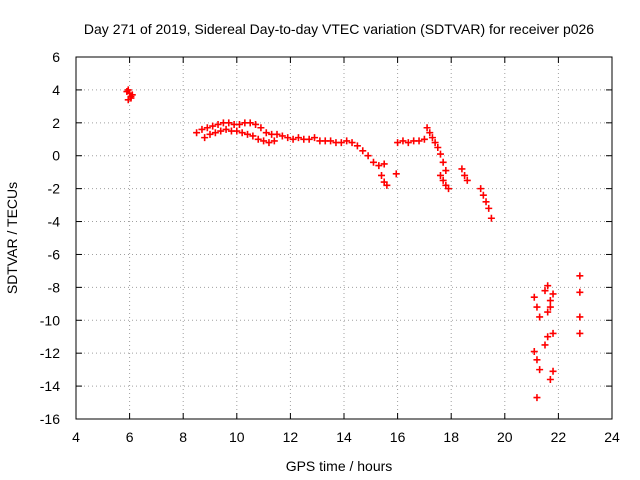 This screenshot has width=640, height=480. I want to click on x-tick-label: 10, so click(237, 437).